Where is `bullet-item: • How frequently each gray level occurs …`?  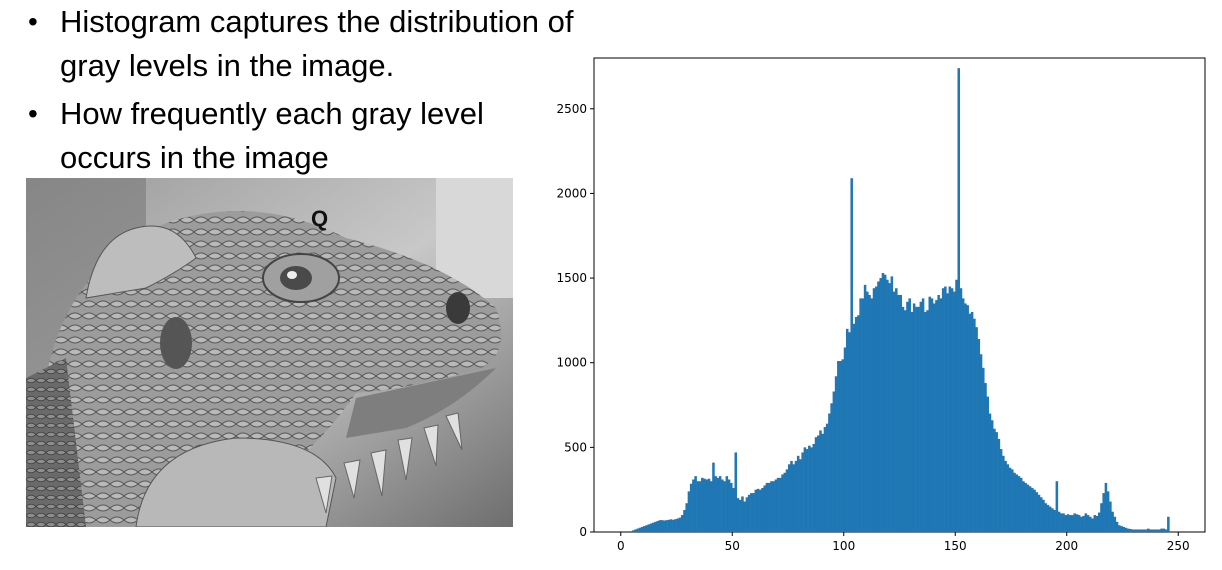
bullet-item: • How frequently each gray level occurs … is located at coordinates (302, 136).